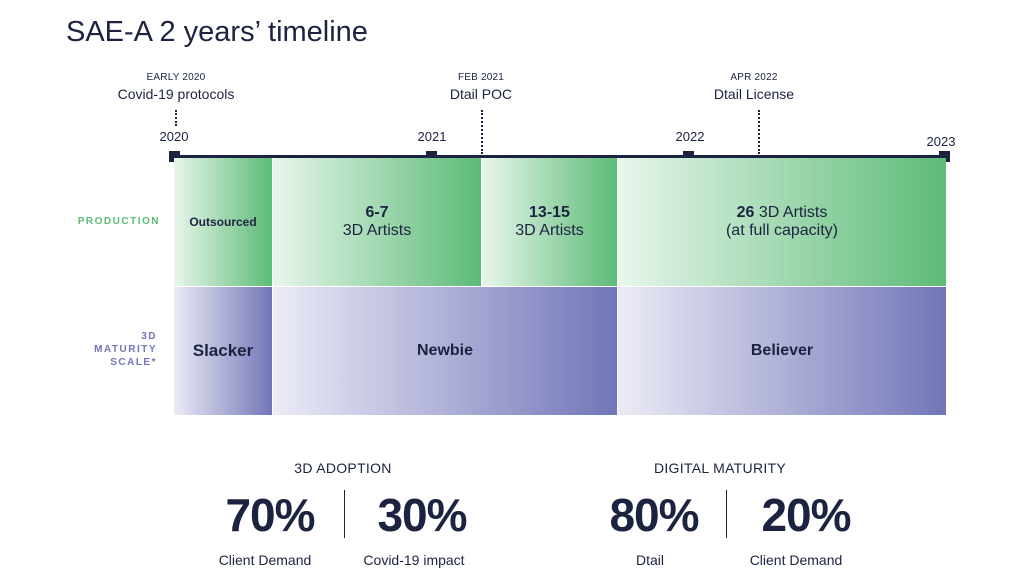 The width and height of the screenshot is (1024, 587). What do you see at coordinates (176, 94) in the screenshot?
I see `event-label: Covid-19 protocols` at bounding box center [176, 94].